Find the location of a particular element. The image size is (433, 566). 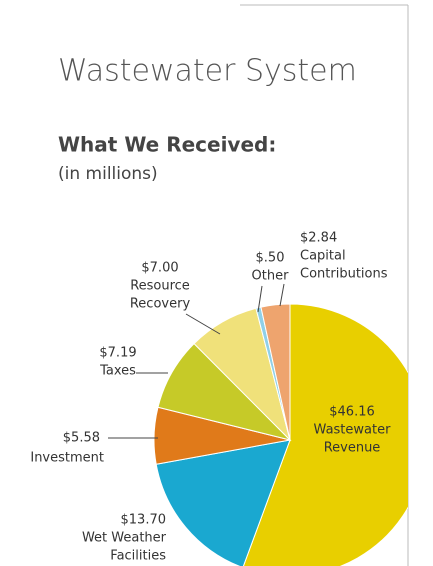

value-label: $2.84 is located at coordinates (318, 238).